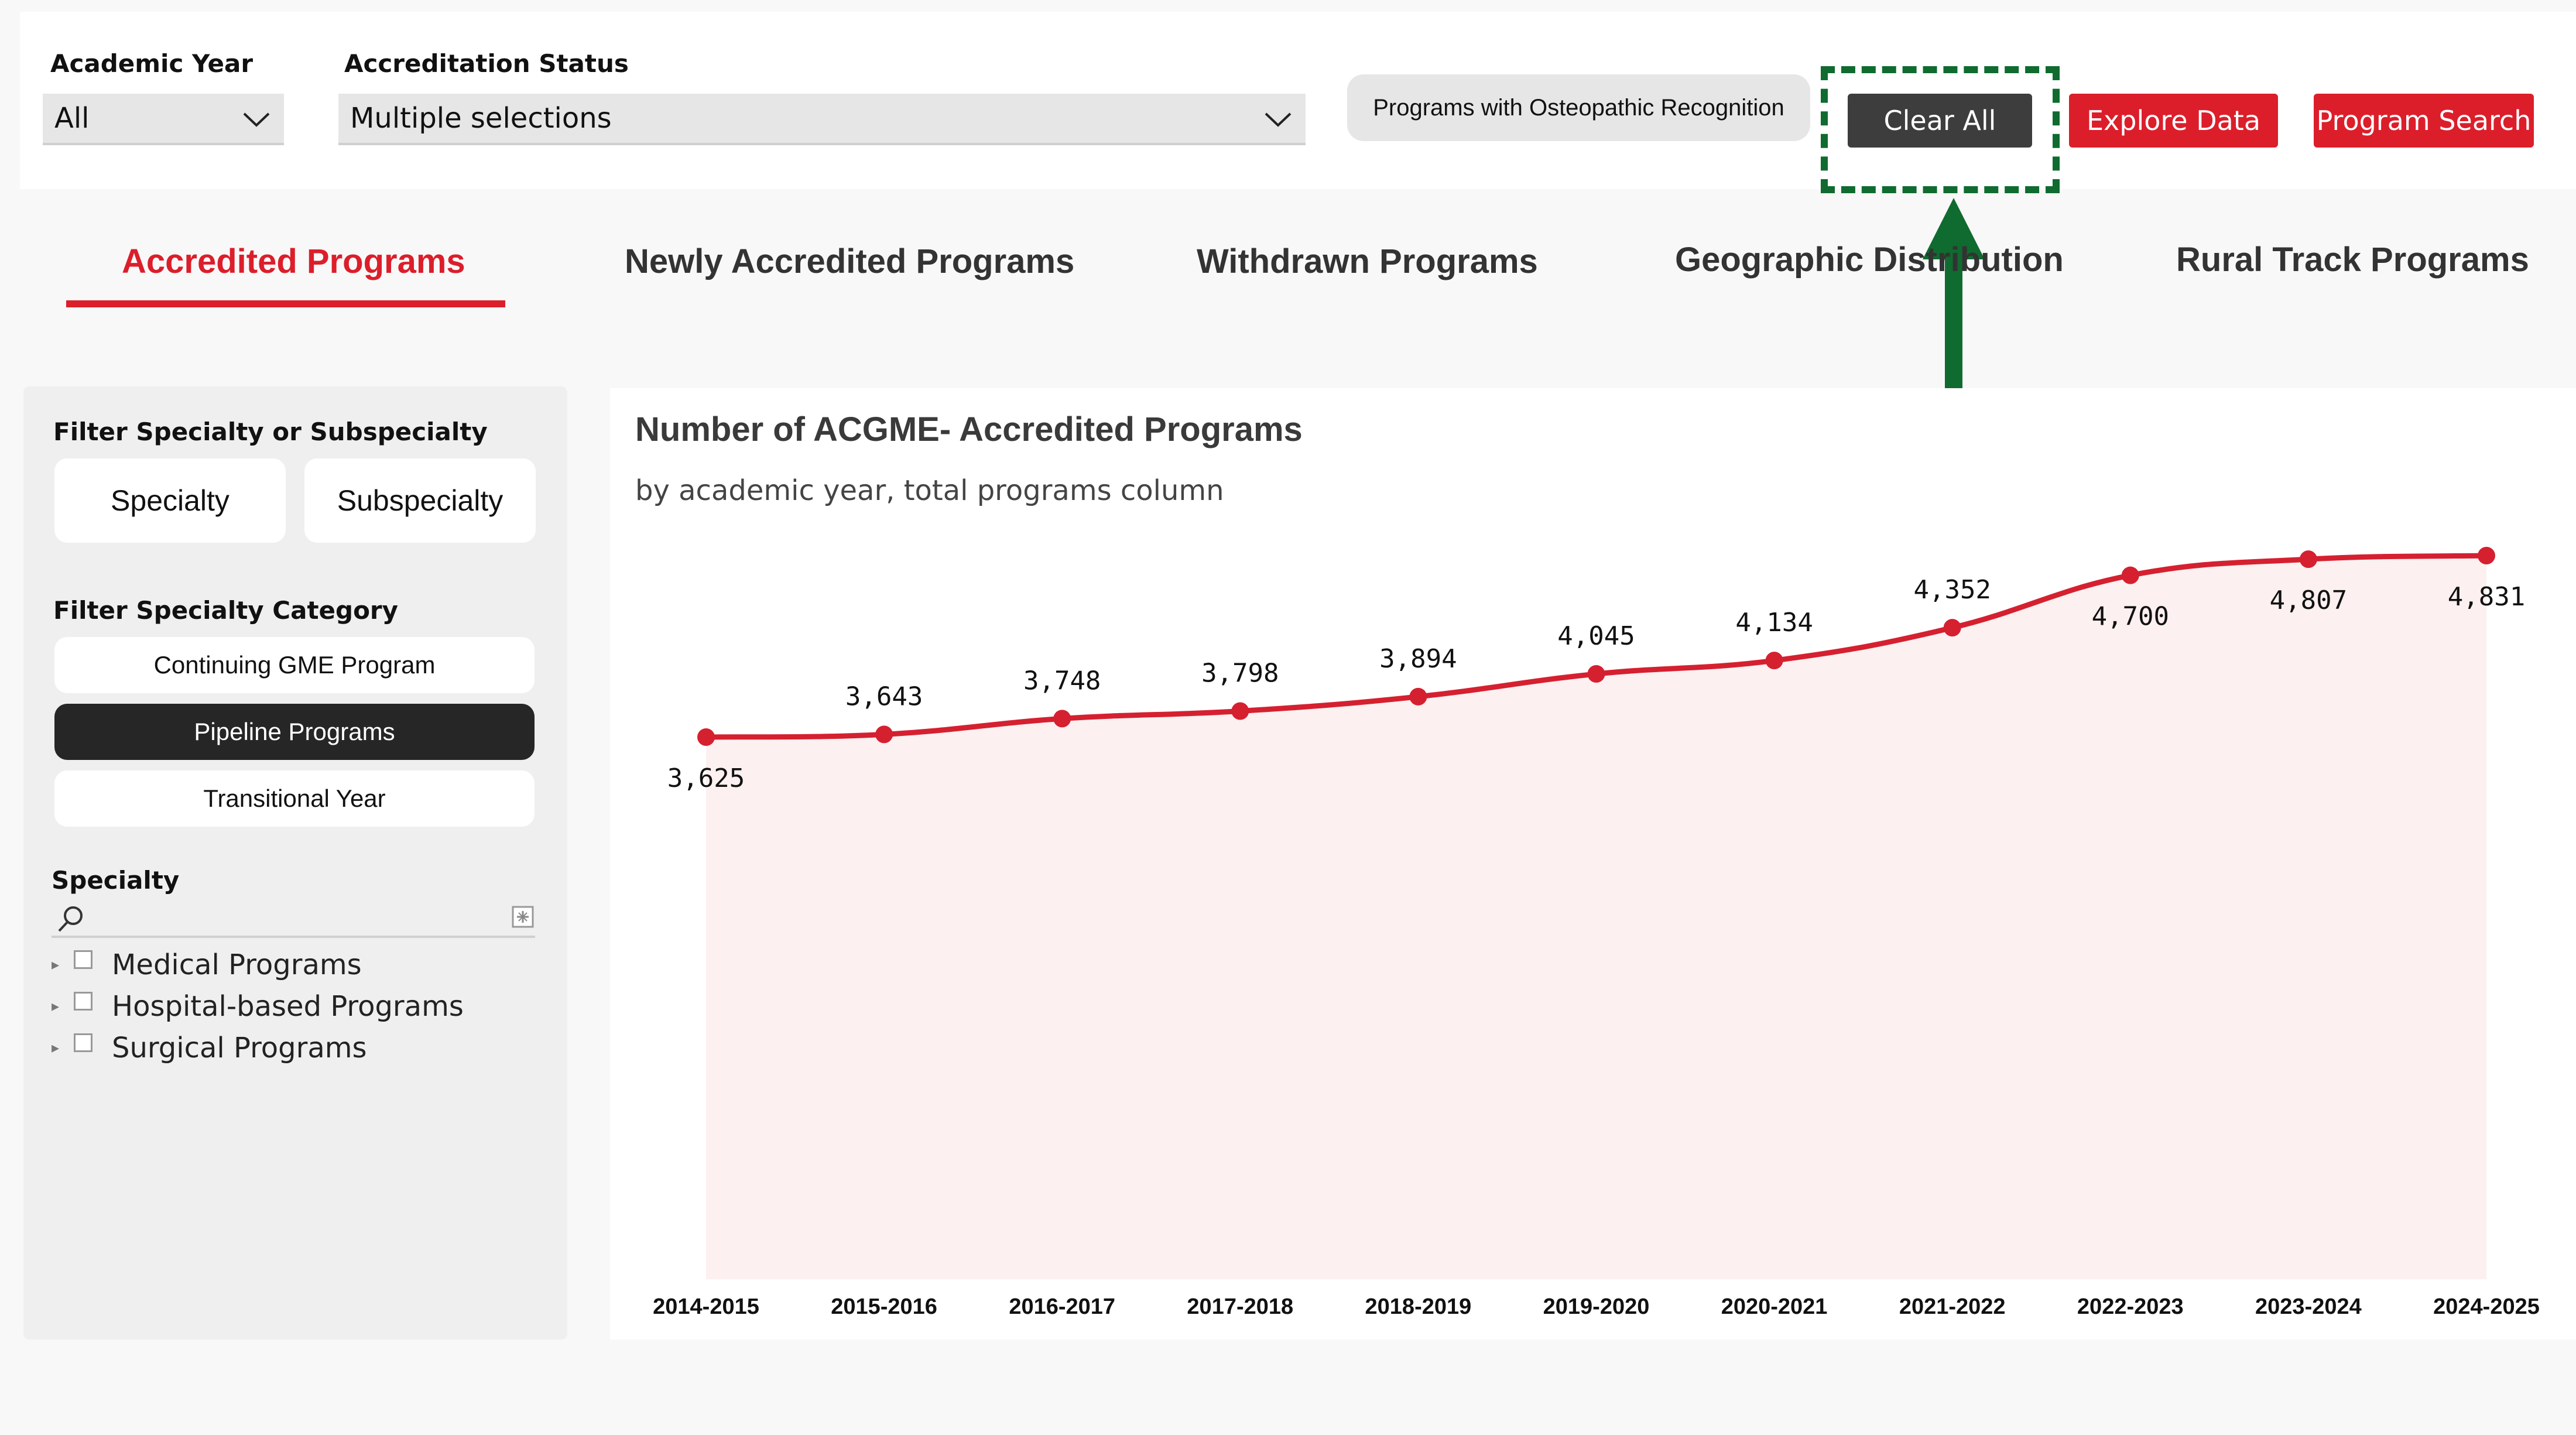 This screenshot has height=1435, width=2576. Describe the element at coordinates (1062, 681) in the screenshot. I see `data-label: 3,748` at that location.